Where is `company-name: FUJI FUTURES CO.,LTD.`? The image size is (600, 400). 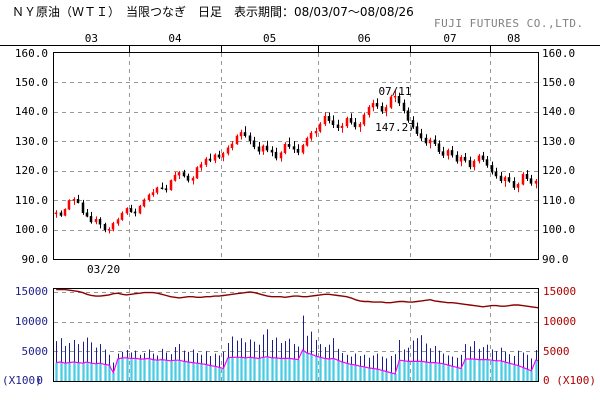
company-name: FUJI FUTURES CO.,LTD. is located at coordinates (509, 23).